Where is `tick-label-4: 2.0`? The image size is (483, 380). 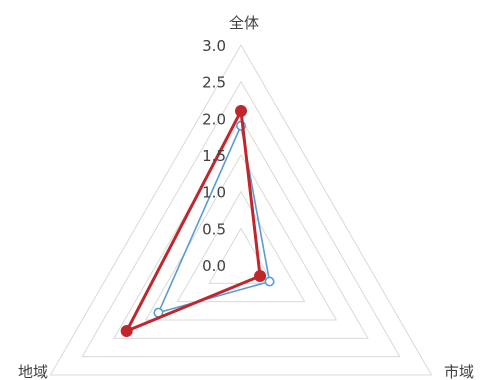 tick-label-4: 2.0 is located at coordinates (214, 119).